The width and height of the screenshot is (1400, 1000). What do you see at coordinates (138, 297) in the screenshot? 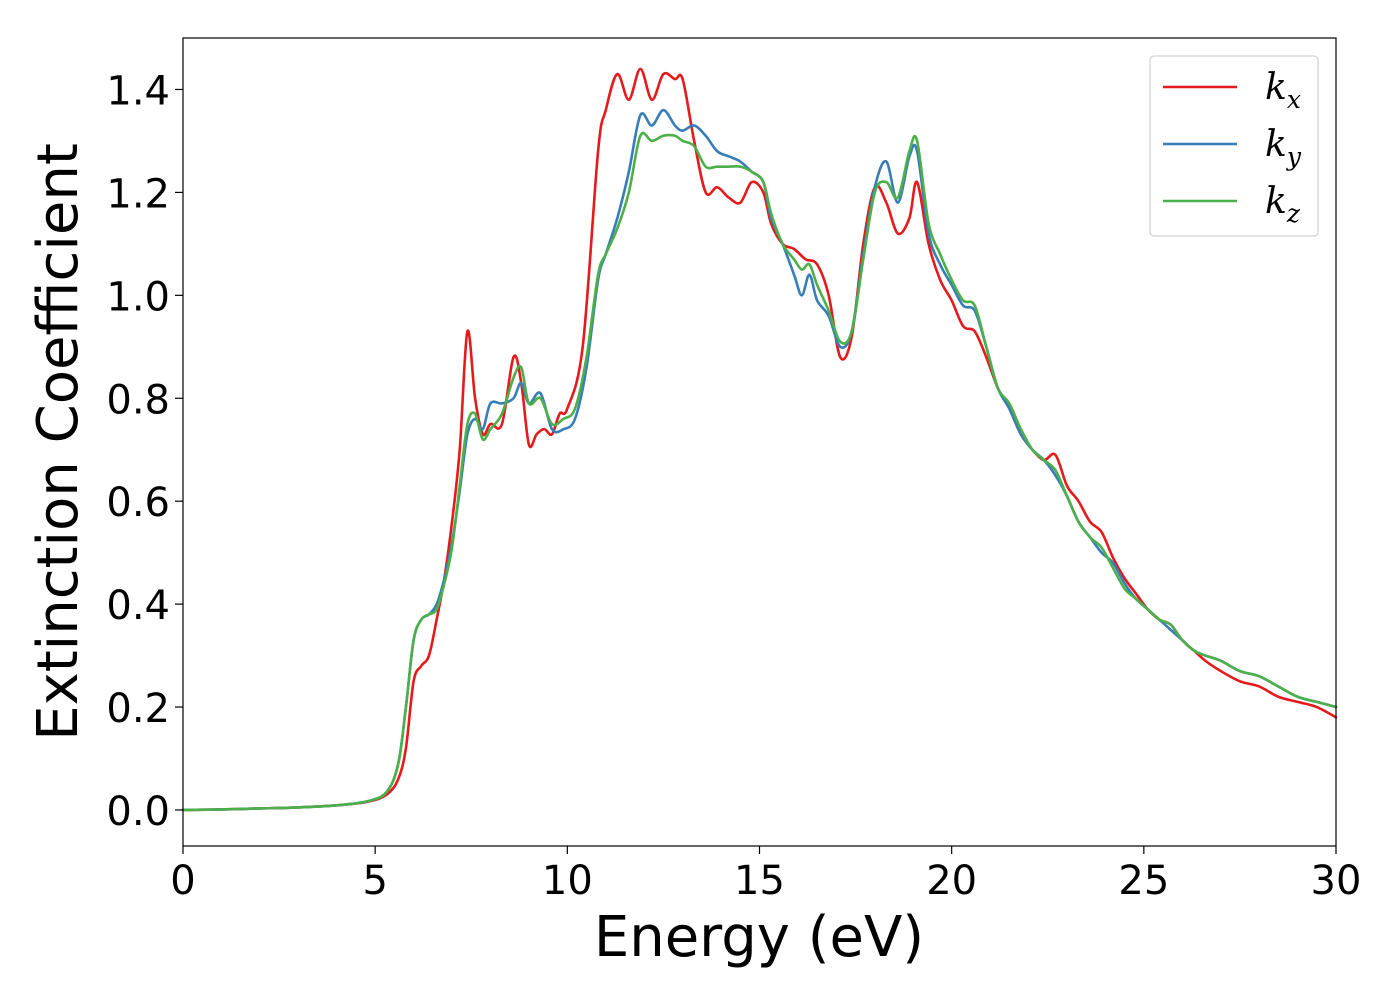
I see `y-tick-label: 1.0` at bounding box center [138, 297].